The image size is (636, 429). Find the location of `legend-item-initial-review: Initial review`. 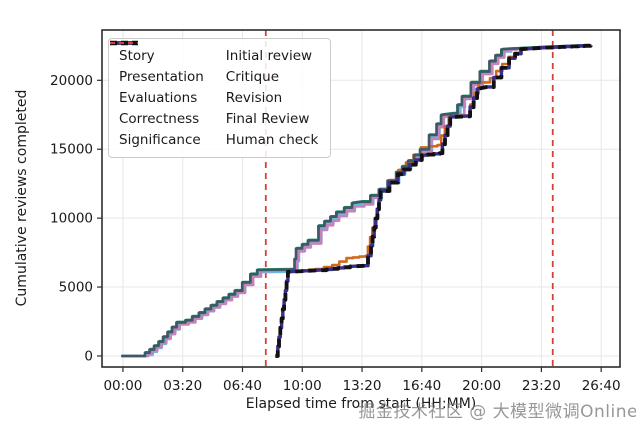

legend-item-initial-review: Initial review is located at coordinates (214, 53).